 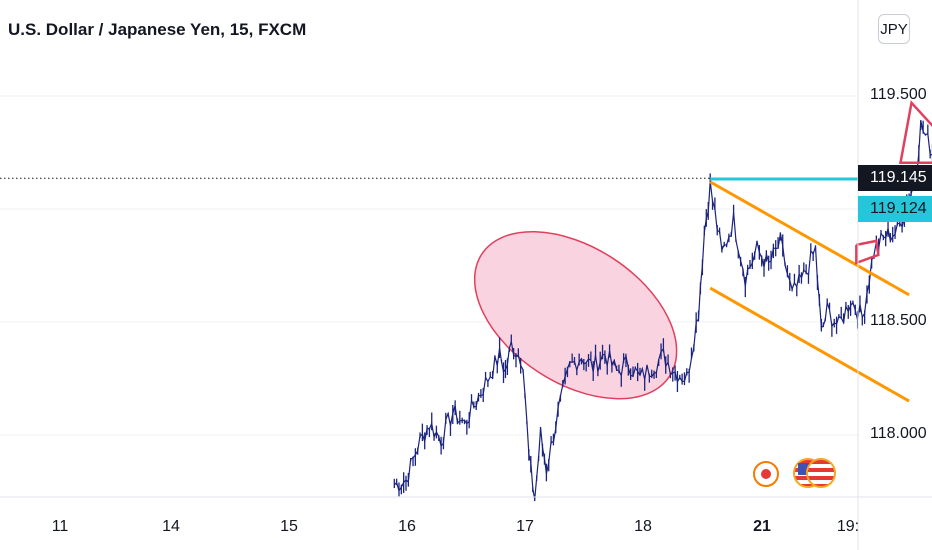 I want to click on event-dot-icon, so click(x=766, y=474).